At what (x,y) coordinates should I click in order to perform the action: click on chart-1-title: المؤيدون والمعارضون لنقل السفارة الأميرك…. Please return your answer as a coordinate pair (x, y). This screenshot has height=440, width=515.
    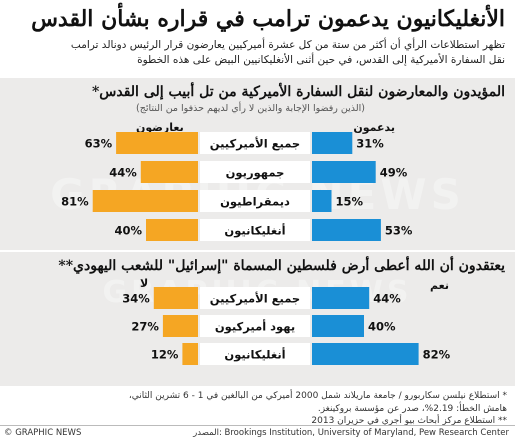
    Looking at the image, I should click on (298, 92).